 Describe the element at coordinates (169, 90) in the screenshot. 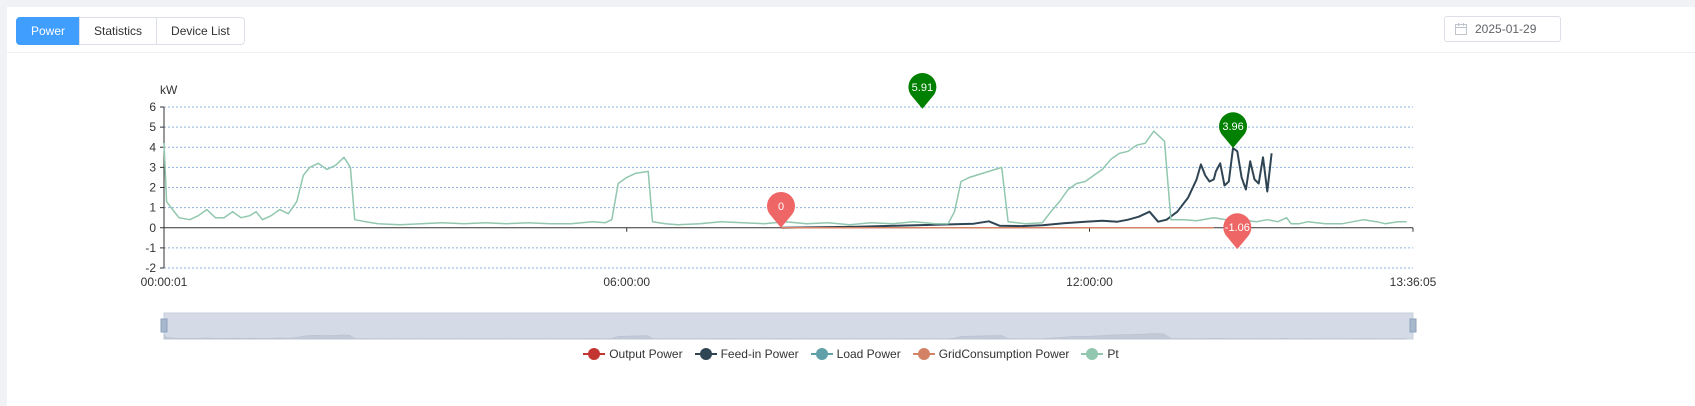

I see `y-unit-label: kW` at that location.